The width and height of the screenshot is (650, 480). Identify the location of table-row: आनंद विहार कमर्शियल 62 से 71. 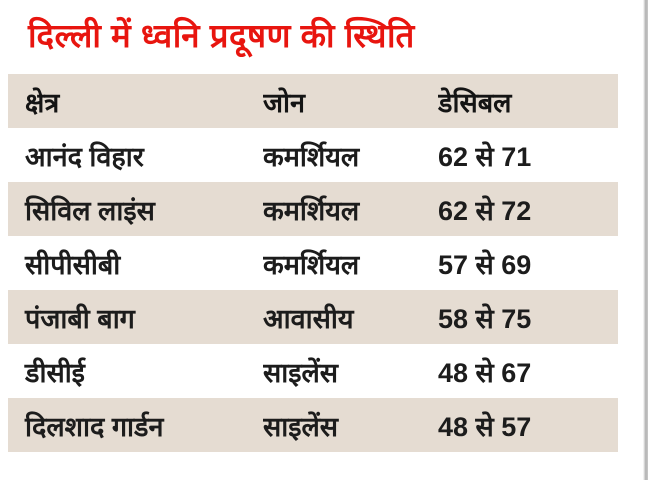
(313, 155).